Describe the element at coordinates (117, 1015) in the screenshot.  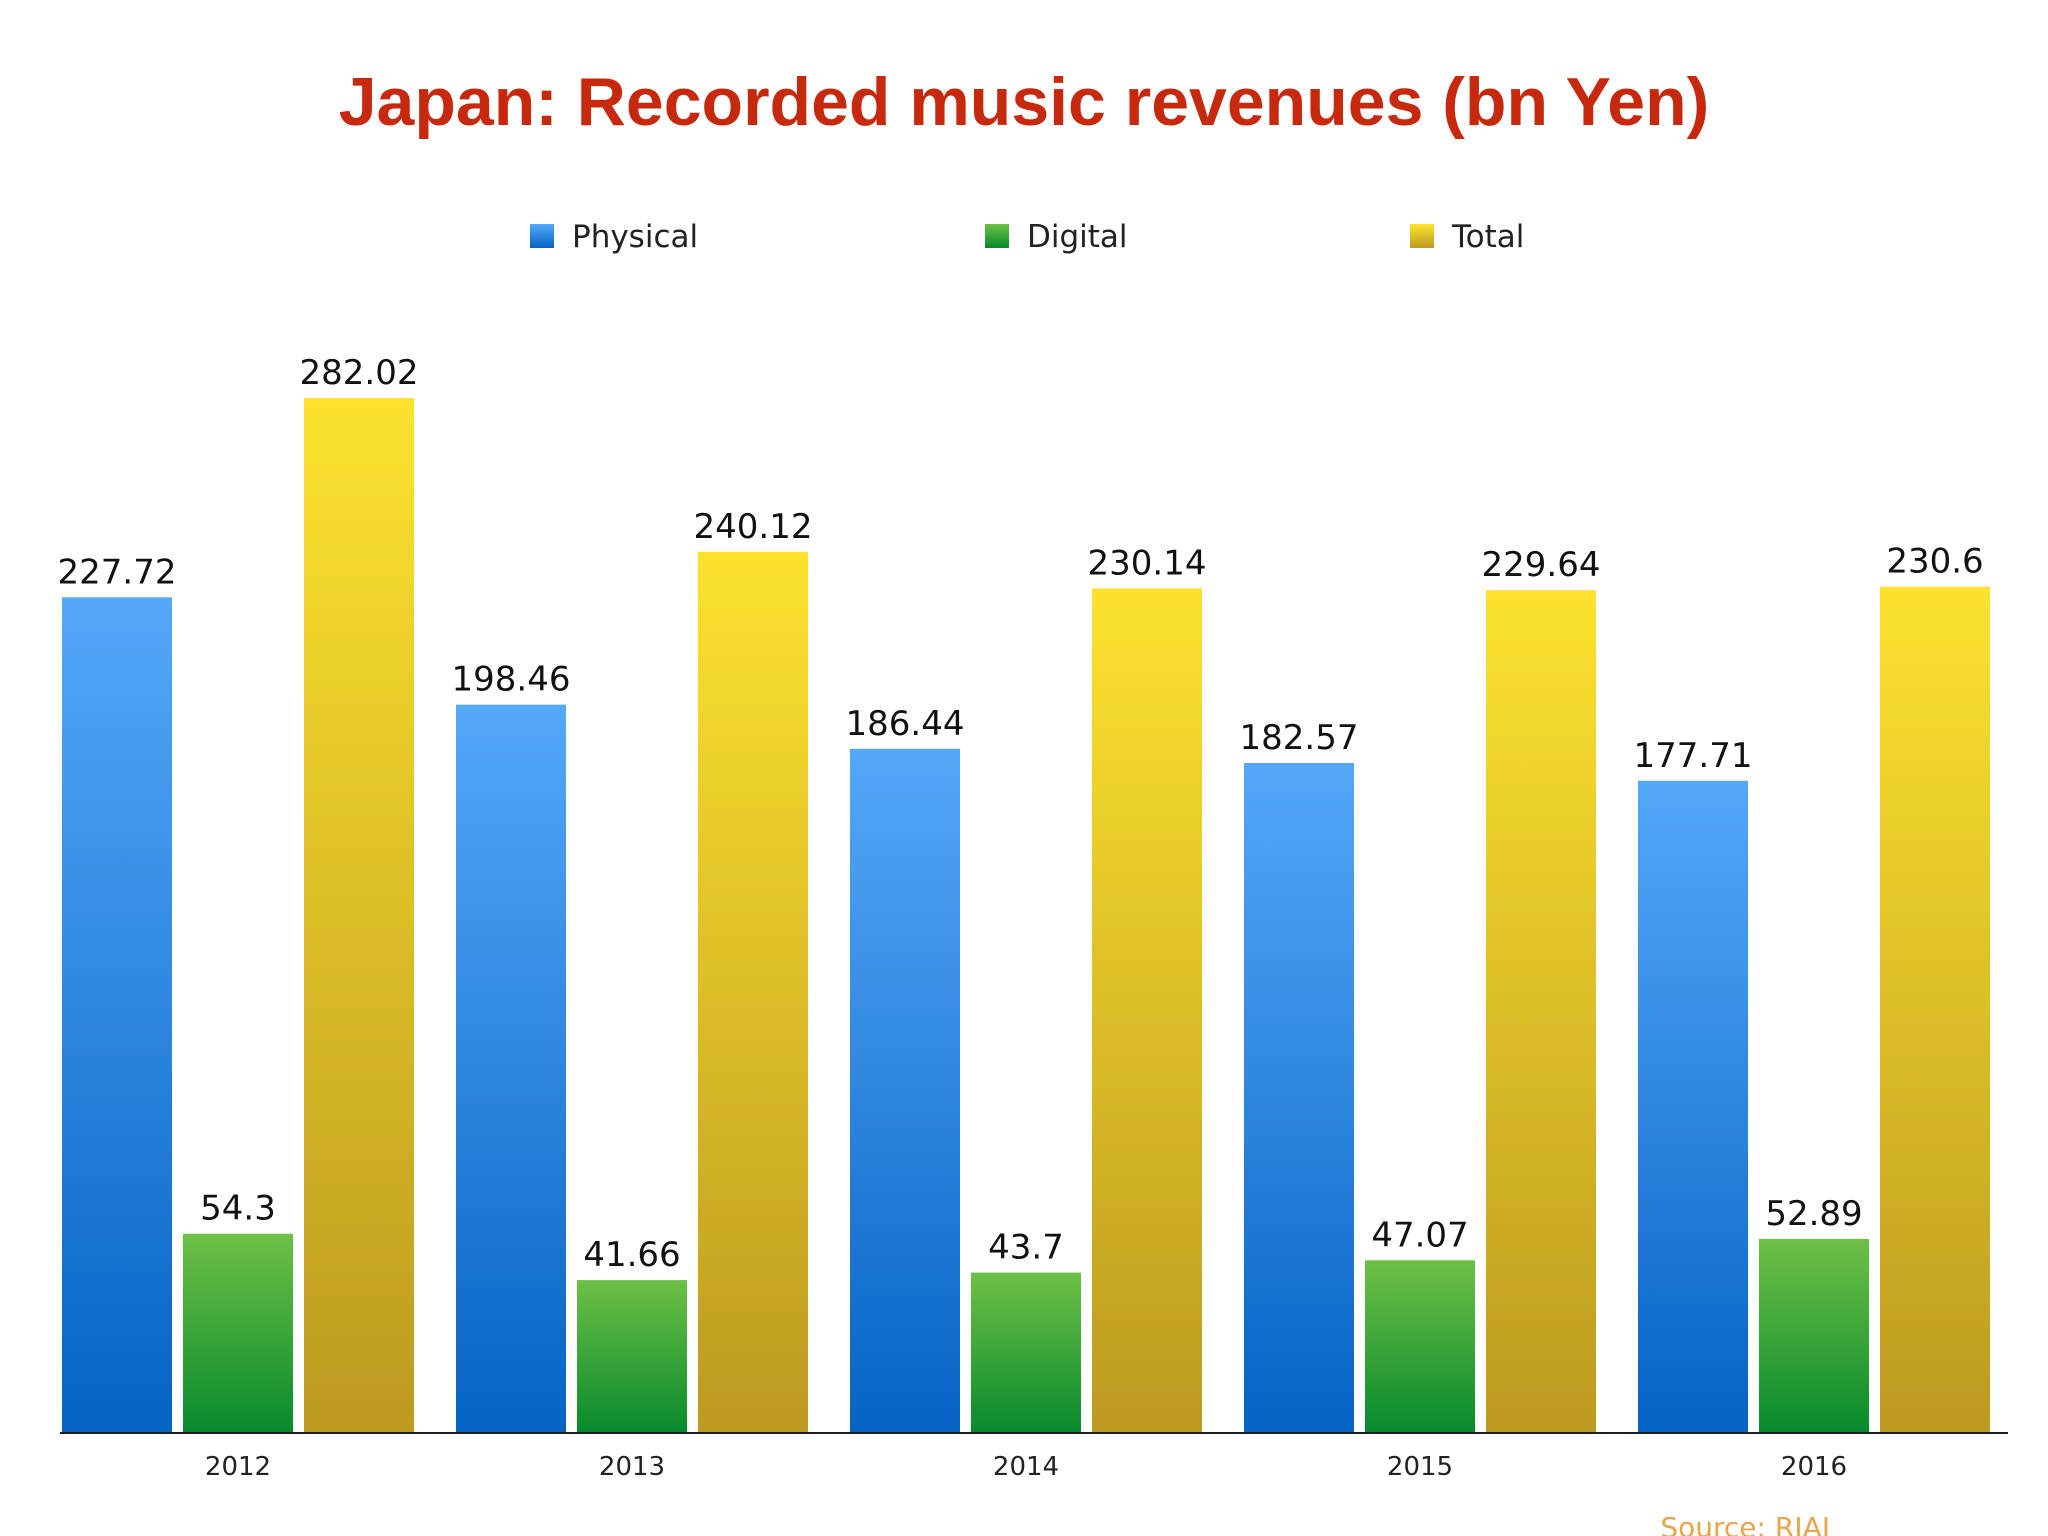
I see `bar-physical-2012` at that location.